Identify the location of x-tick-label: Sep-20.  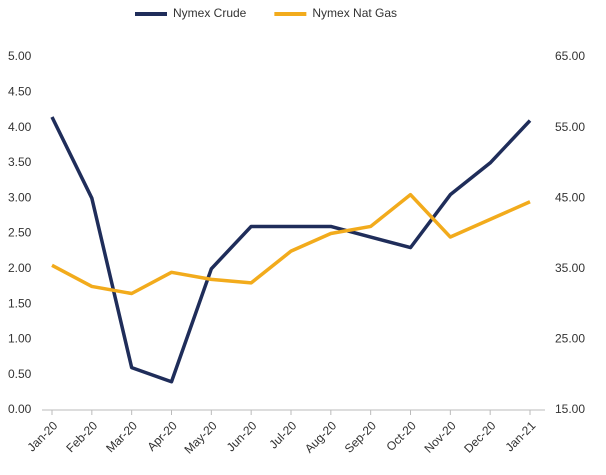
(360, 436).